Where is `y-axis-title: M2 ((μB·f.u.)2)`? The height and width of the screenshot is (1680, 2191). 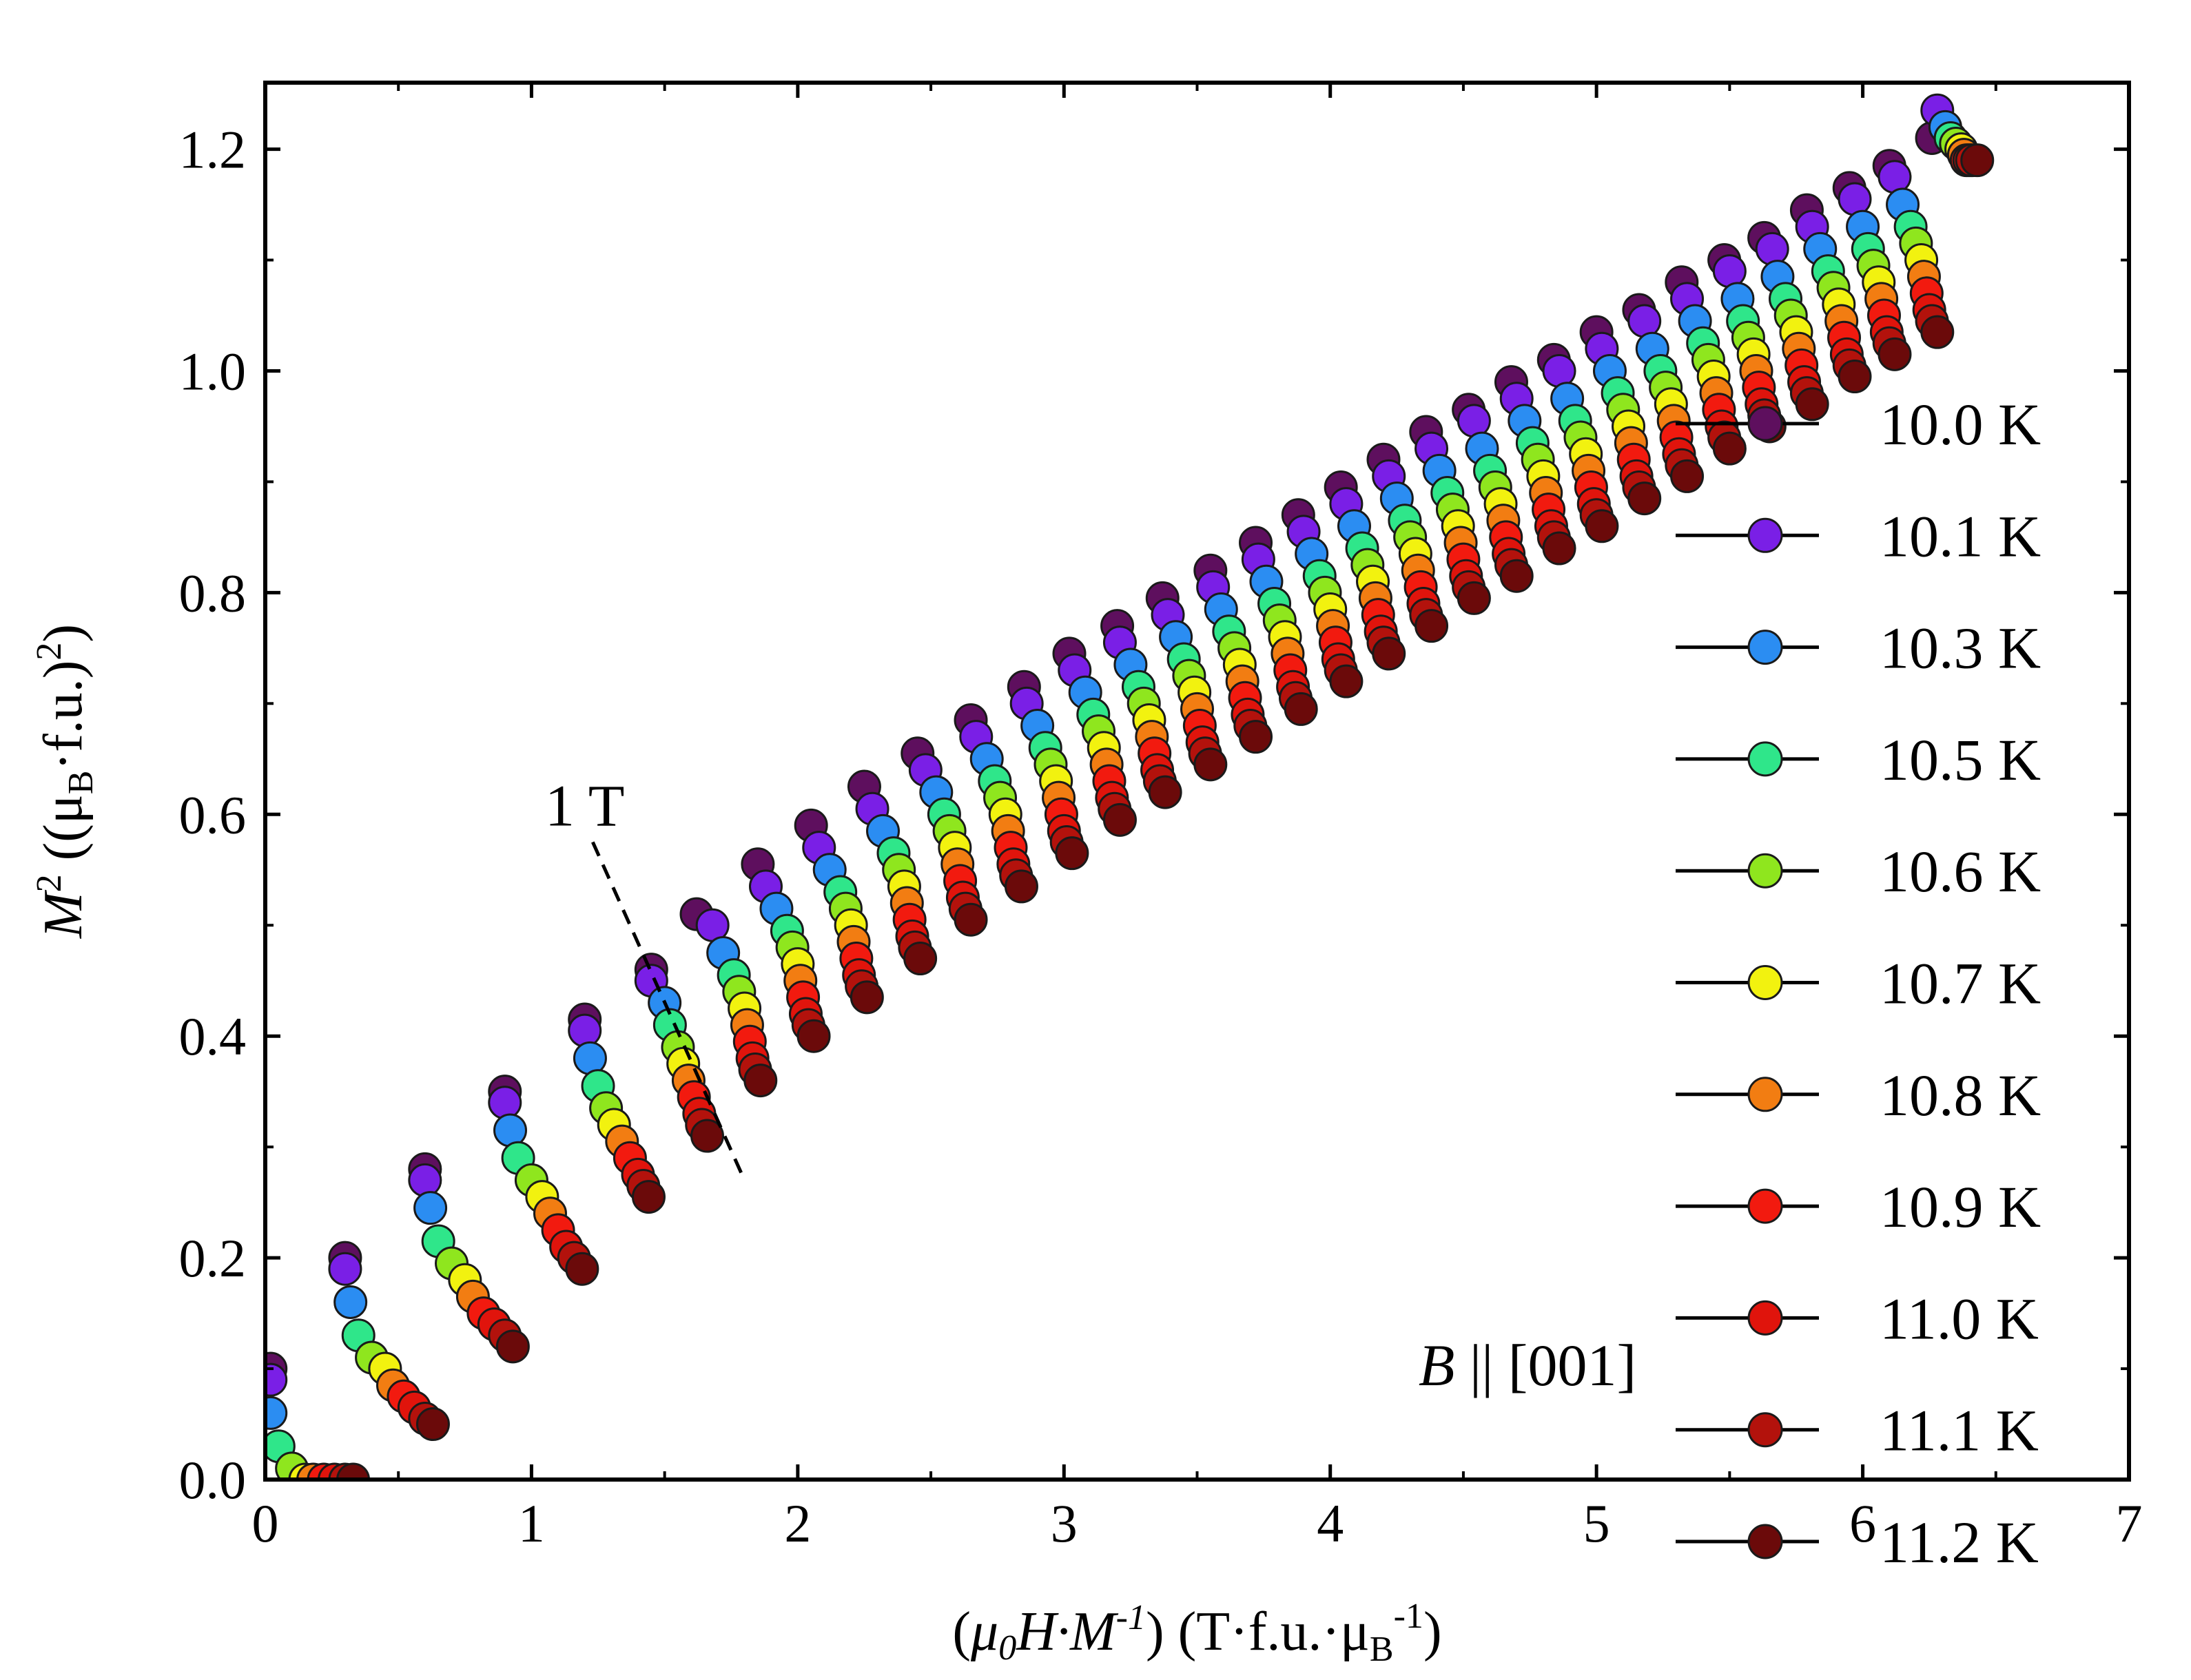
y-axis-title: M2 ((μB·f.u.)2) is located at coordinates (65, 781).